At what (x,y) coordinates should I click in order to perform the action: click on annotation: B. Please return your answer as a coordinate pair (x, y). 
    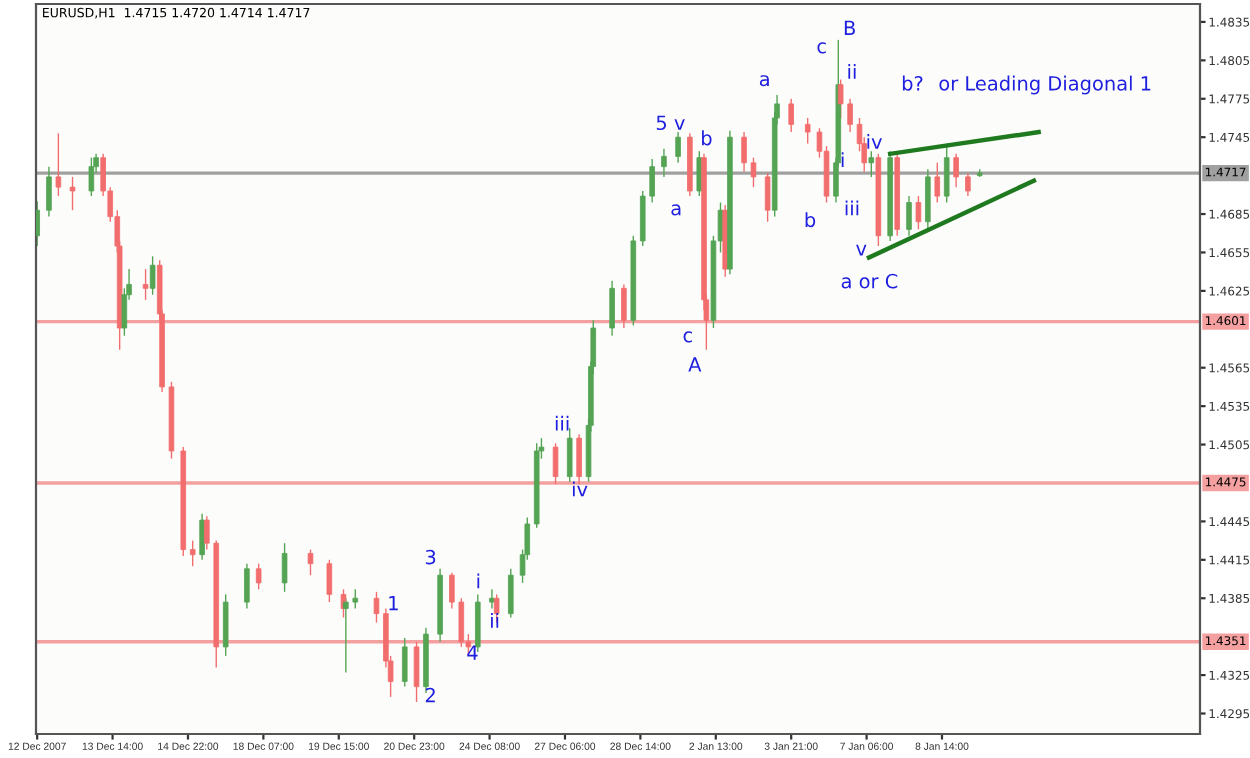
    Looking at the image, I should click on (849, 27).